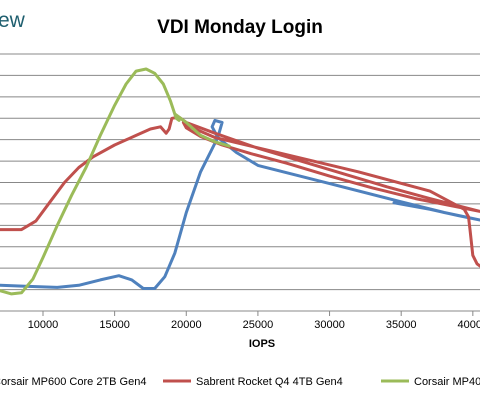 The image size is (480, 401). Describe the element at coordinates (329, 325) in the screenshot. I see `x-tick-label-4: 30000` at that location.